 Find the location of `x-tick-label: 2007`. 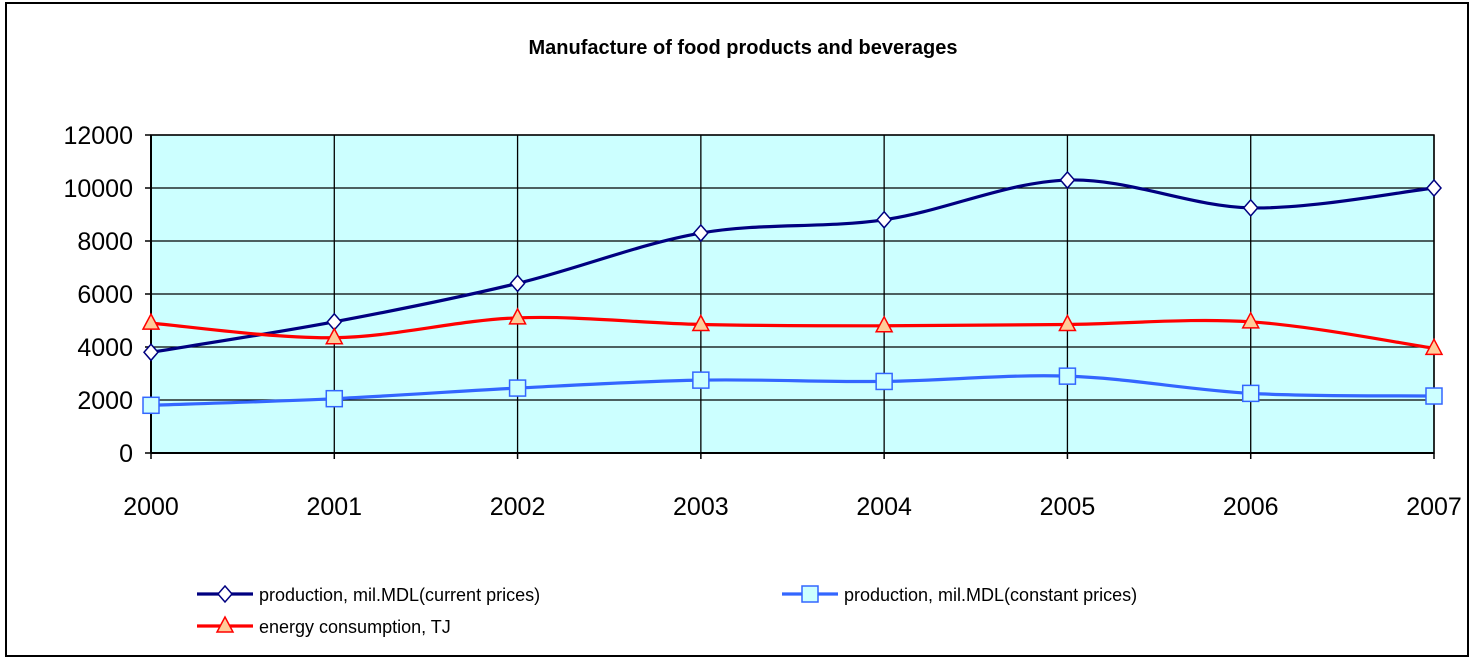

x-tick-label: 2007 is located at coordinates (1434, 507).